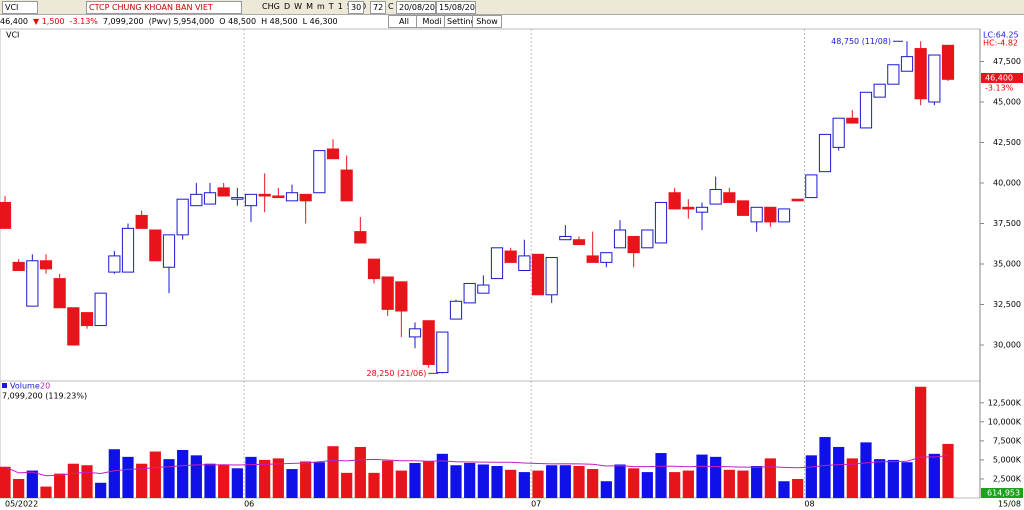 This screenshot has height=510, width=1024. I want to click on count-a: 30, so click(356, 7).